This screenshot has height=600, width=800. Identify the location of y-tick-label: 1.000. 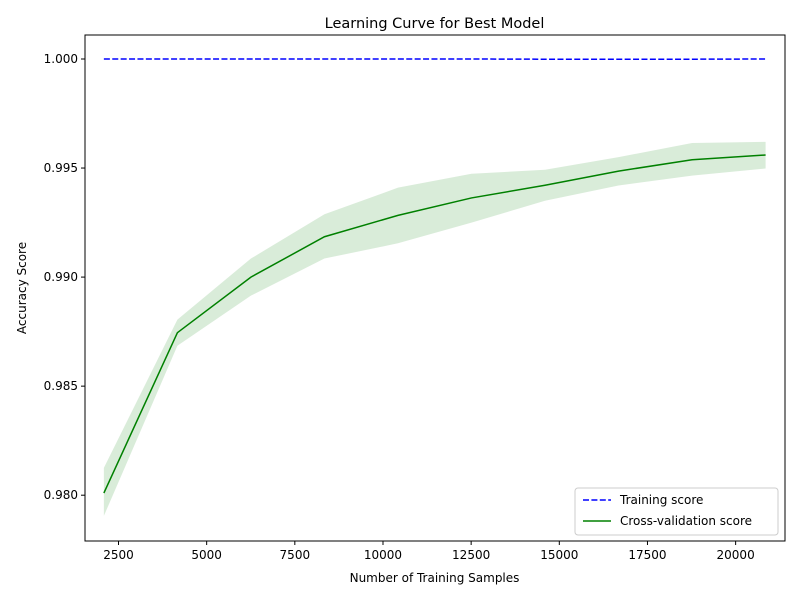
(61, 59).